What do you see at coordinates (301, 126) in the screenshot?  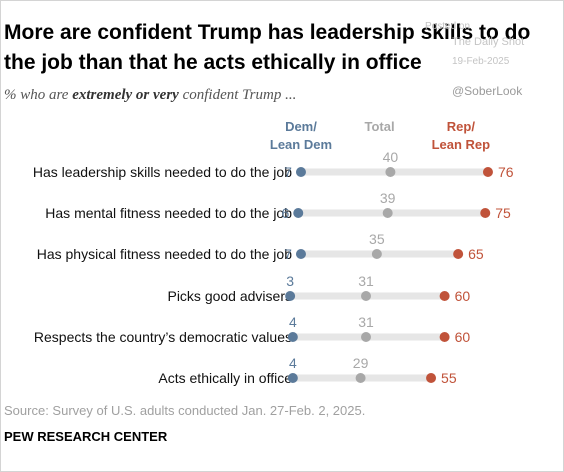 I see `legend-dem-line-1: Dem/` at bounding box center [301, 126].